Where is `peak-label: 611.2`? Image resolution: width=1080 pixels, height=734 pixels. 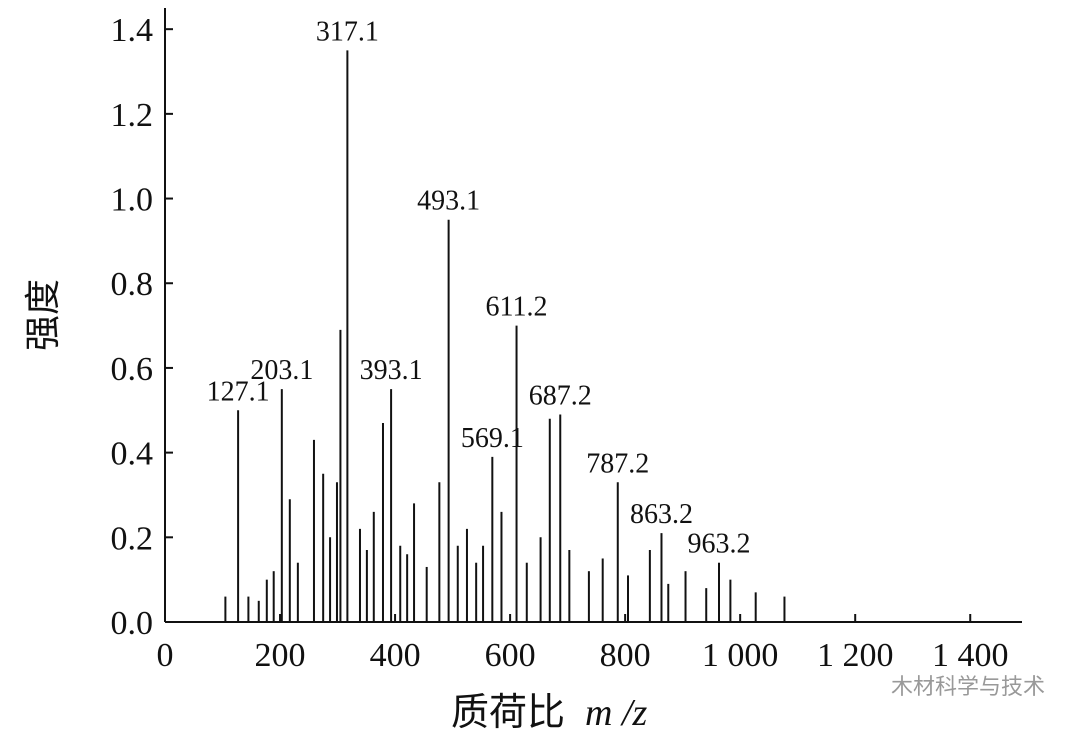
peak-label: 611.2 is located at coordinates (517, 307).